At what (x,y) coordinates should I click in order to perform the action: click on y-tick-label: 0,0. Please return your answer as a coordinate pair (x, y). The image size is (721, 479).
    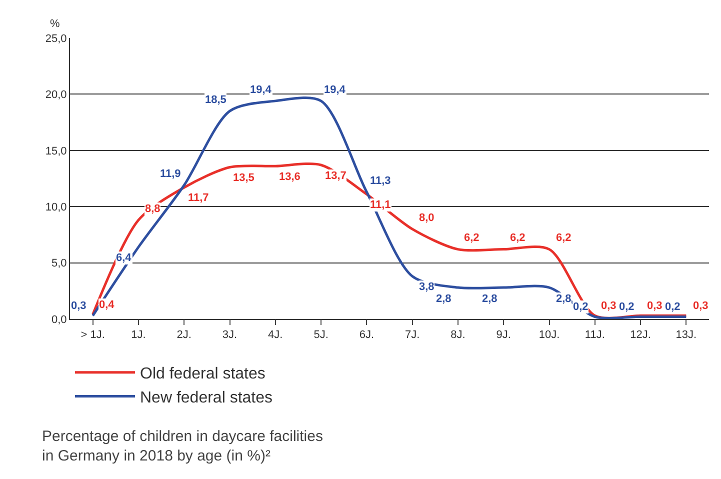
    Looking at the image, I should click on (59, 320).